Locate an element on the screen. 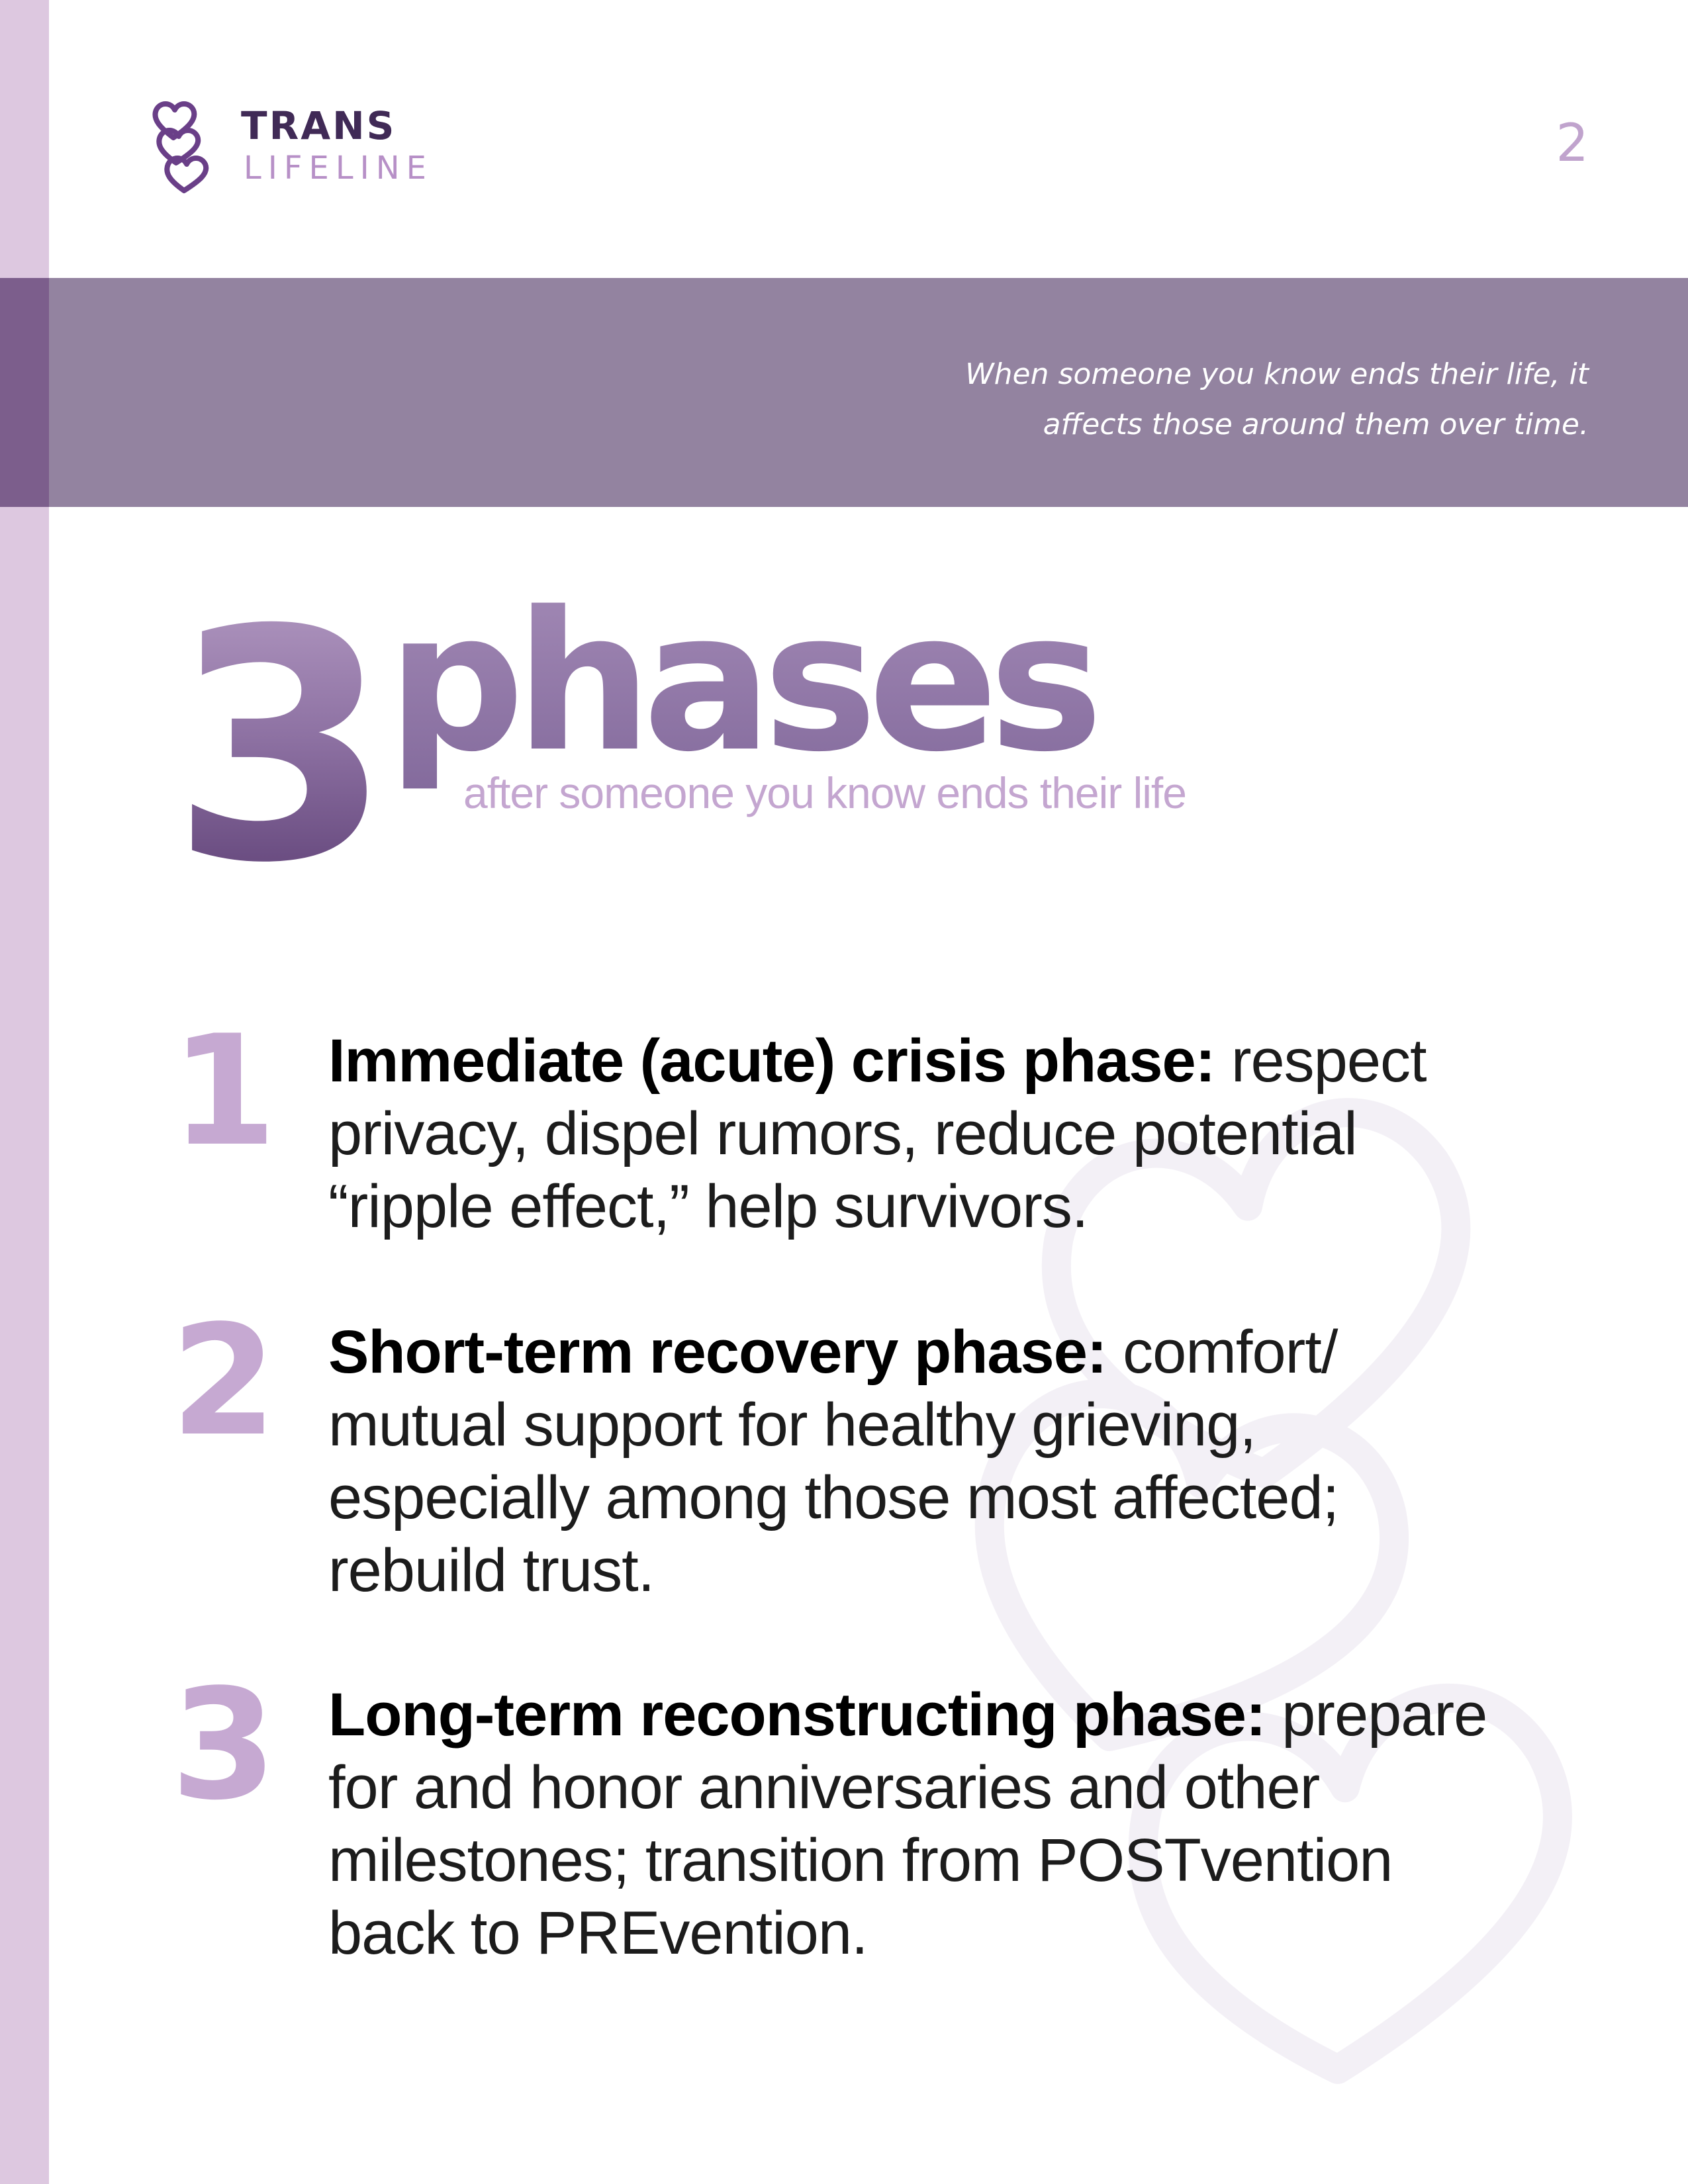 Image resolution: width=1688 pixels, height=2184 pixels. phase-1-number: 1 is located at coordinates (223, 1091).